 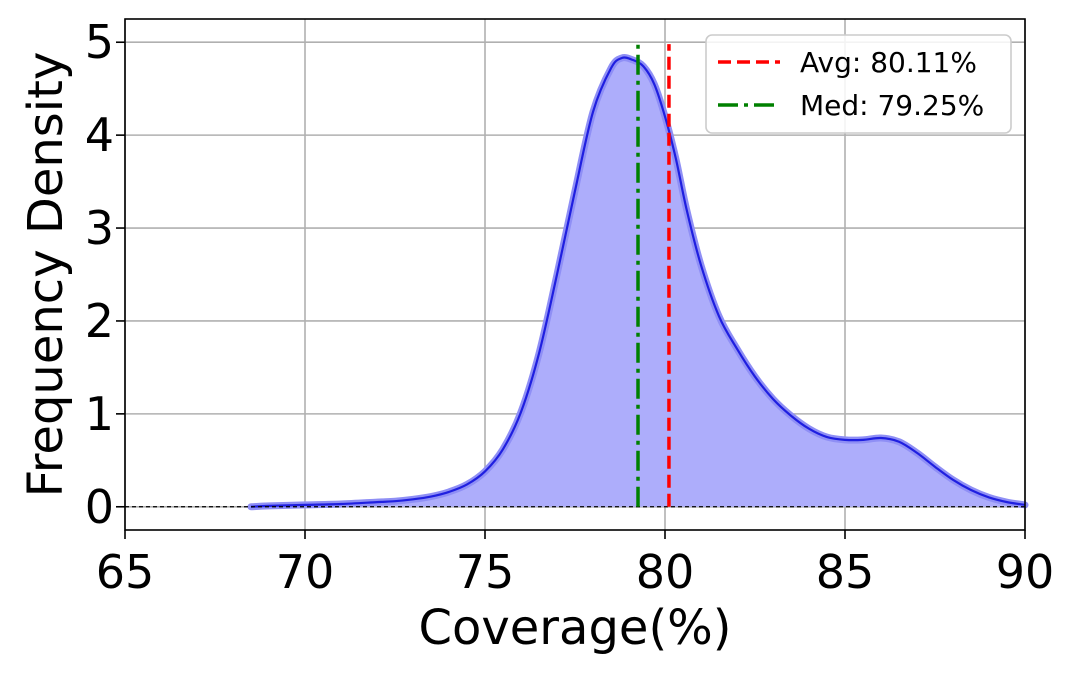 I want to click on x-tick-label: 75, so click(x=485, y=572).